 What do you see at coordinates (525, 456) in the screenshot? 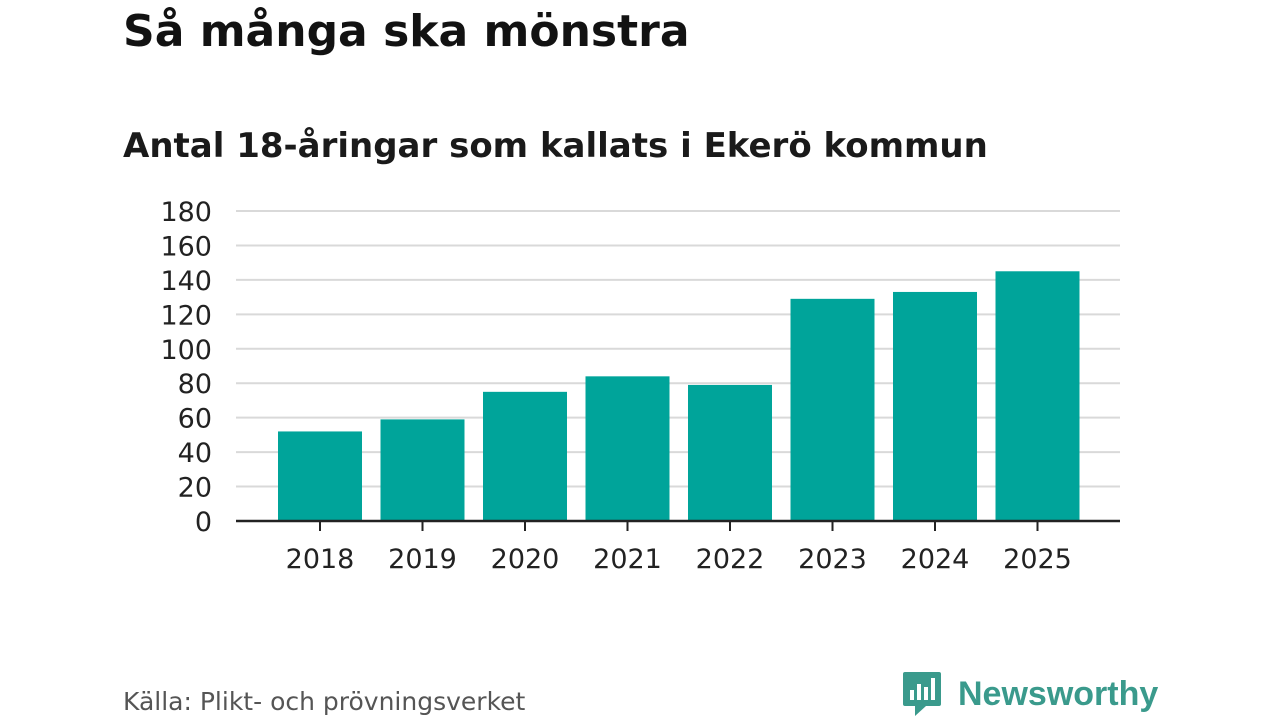
I see `bar-2020` at bounding box center [525, 456].